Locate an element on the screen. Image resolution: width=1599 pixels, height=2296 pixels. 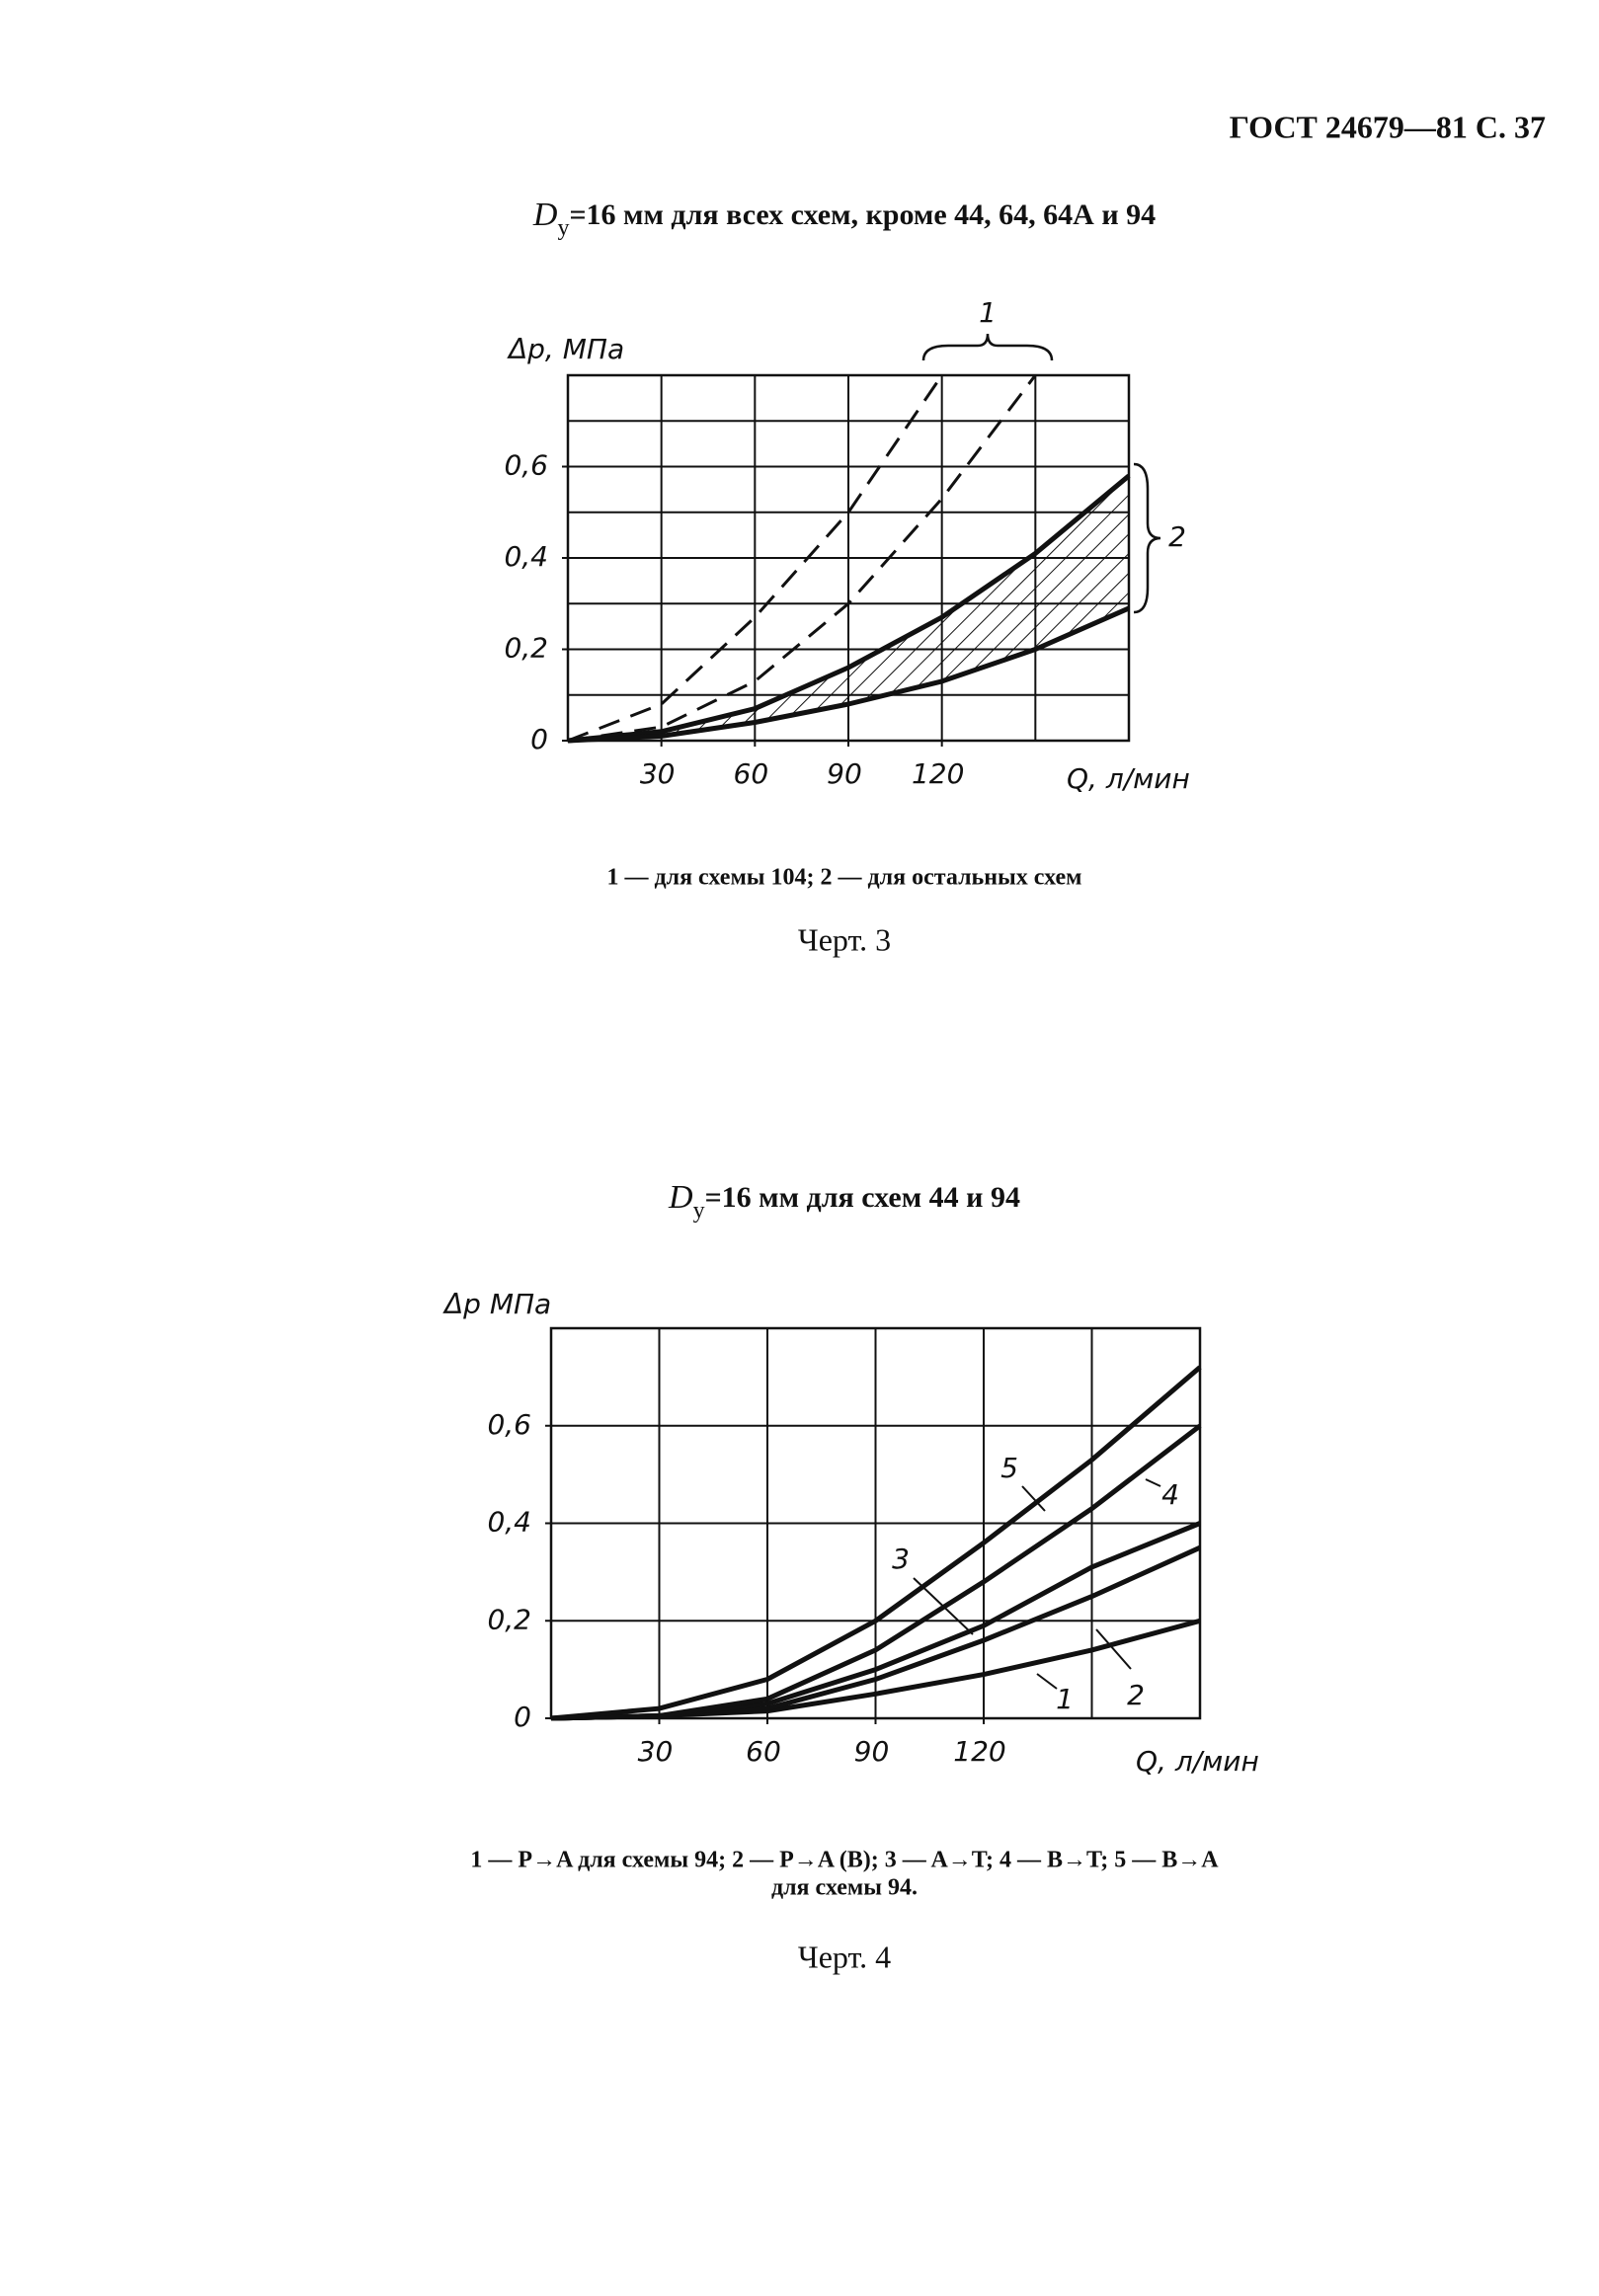
band-hatch is located at coordinates (848, 608).